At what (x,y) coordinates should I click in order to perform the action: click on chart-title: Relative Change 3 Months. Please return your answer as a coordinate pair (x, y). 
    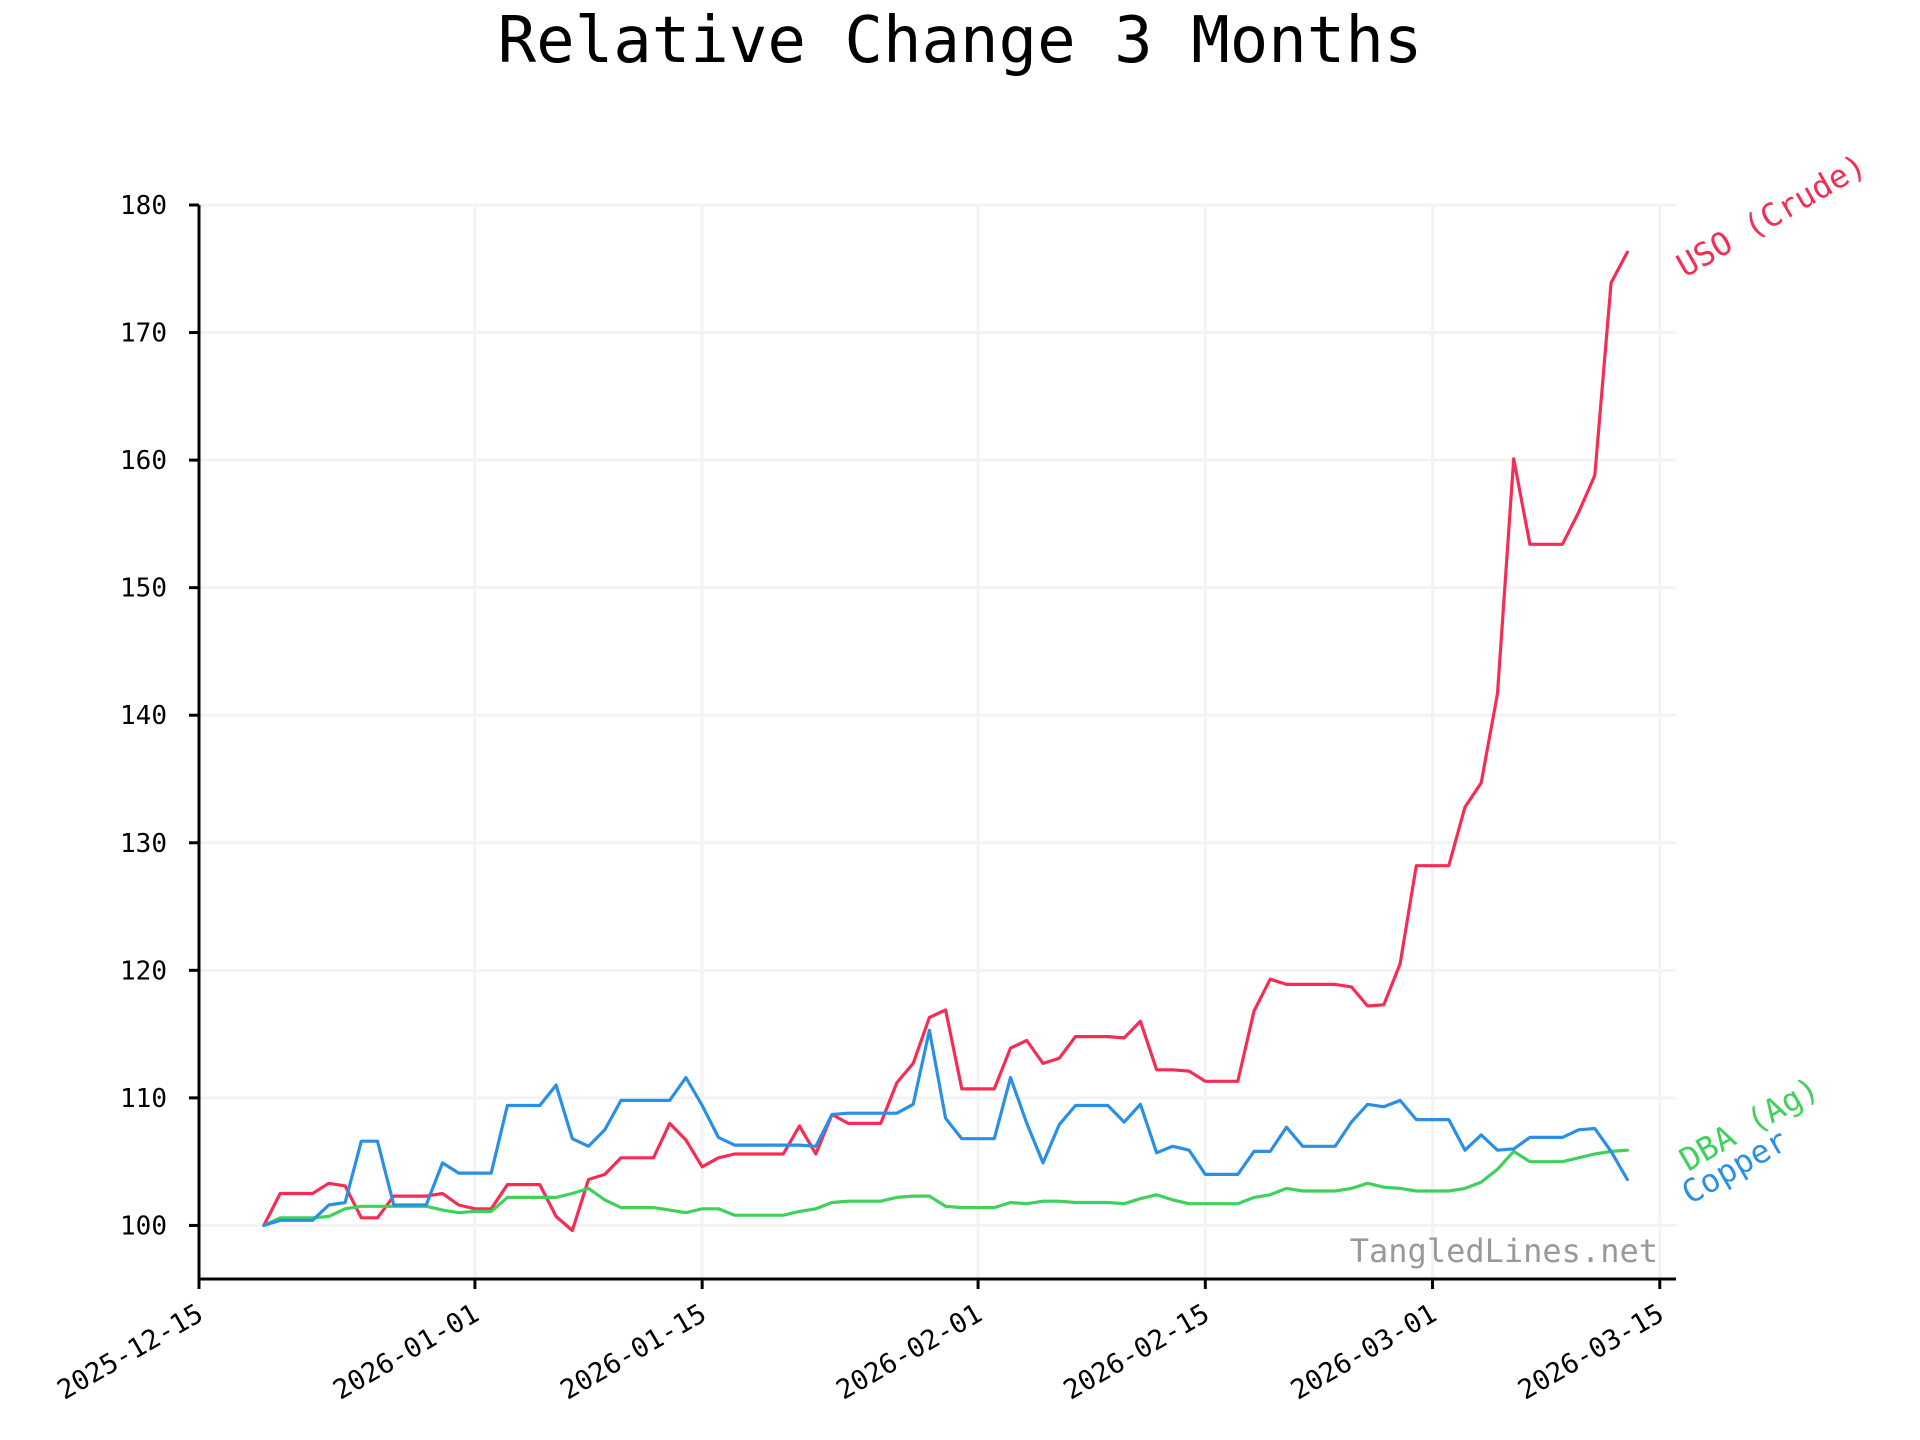
    Looking at the image, I should click on (960, 41).